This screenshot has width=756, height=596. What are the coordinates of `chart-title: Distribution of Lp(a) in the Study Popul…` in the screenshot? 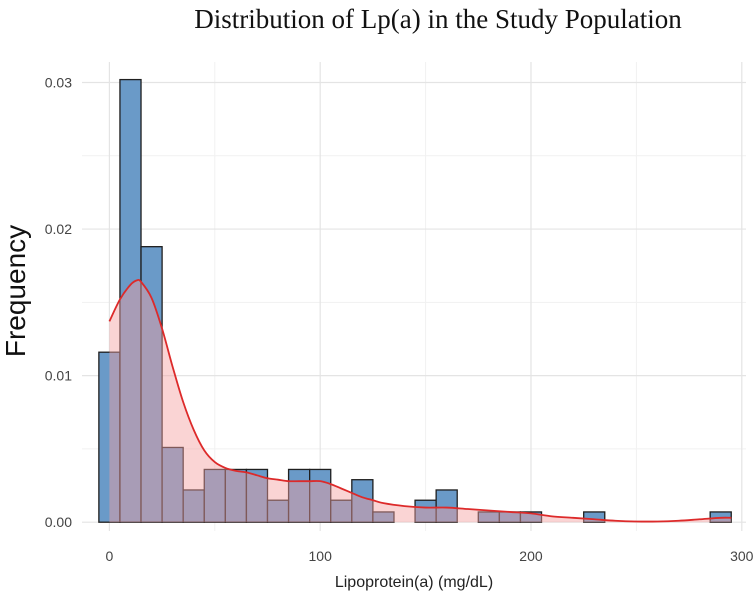 It's located at (438, 19).